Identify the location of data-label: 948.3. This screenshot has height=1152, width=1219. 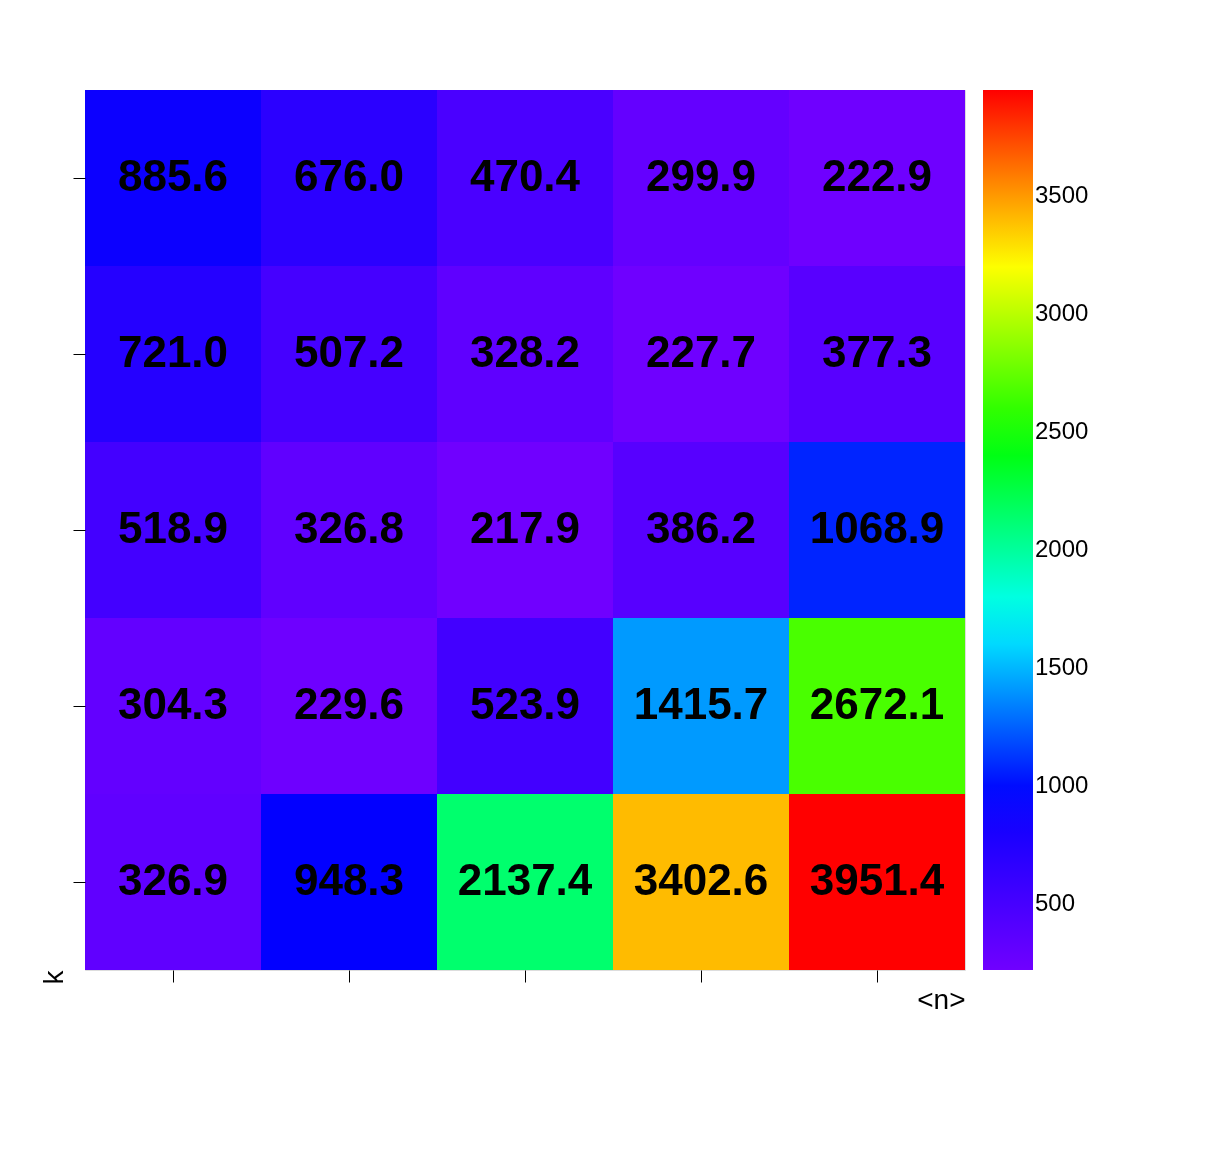
(349, 879).